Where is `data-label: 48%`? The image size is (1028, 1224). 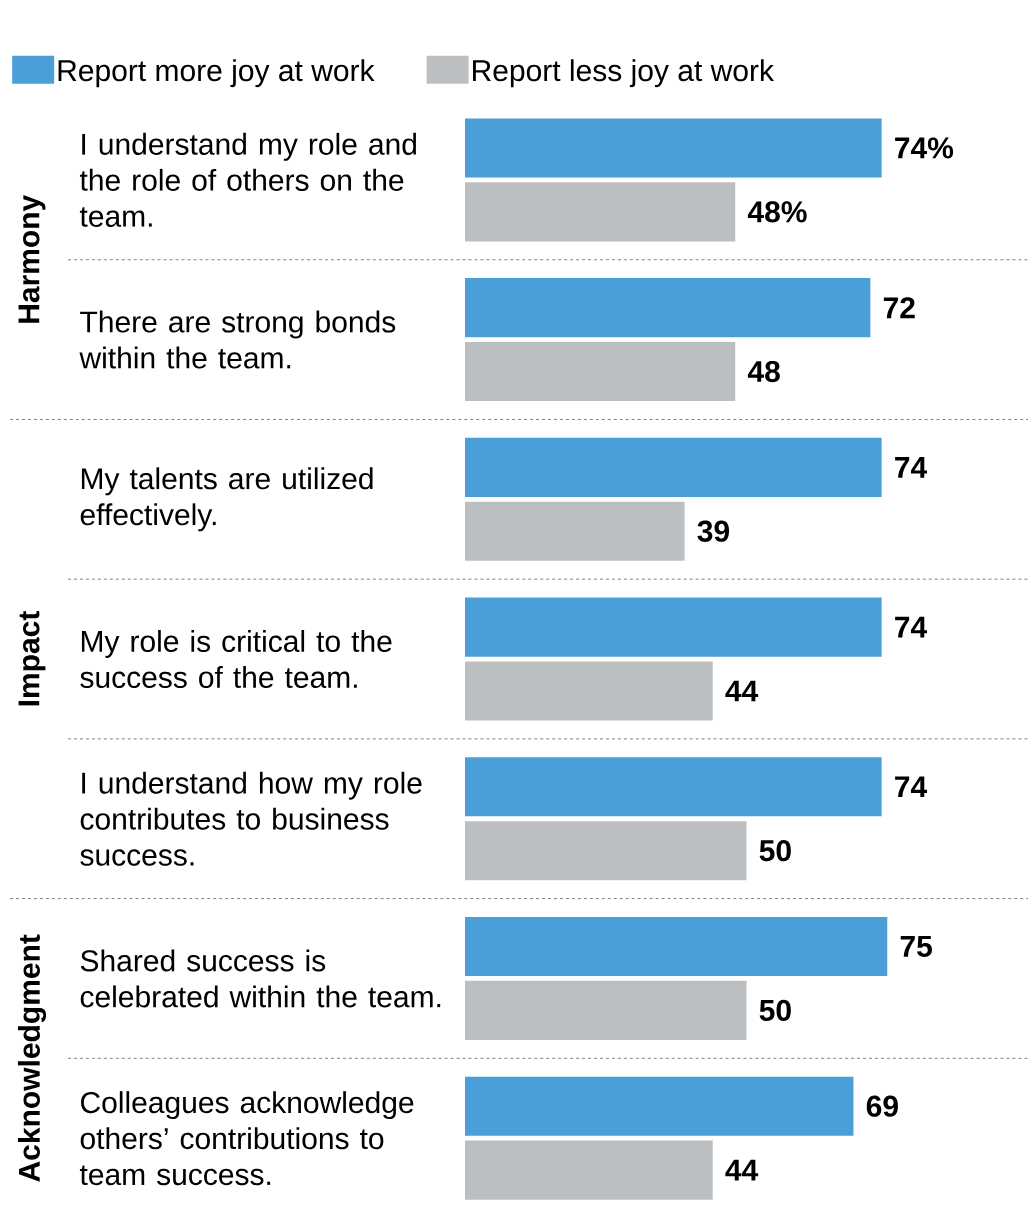 data-label: 48% is located at coordinates (777, 212).